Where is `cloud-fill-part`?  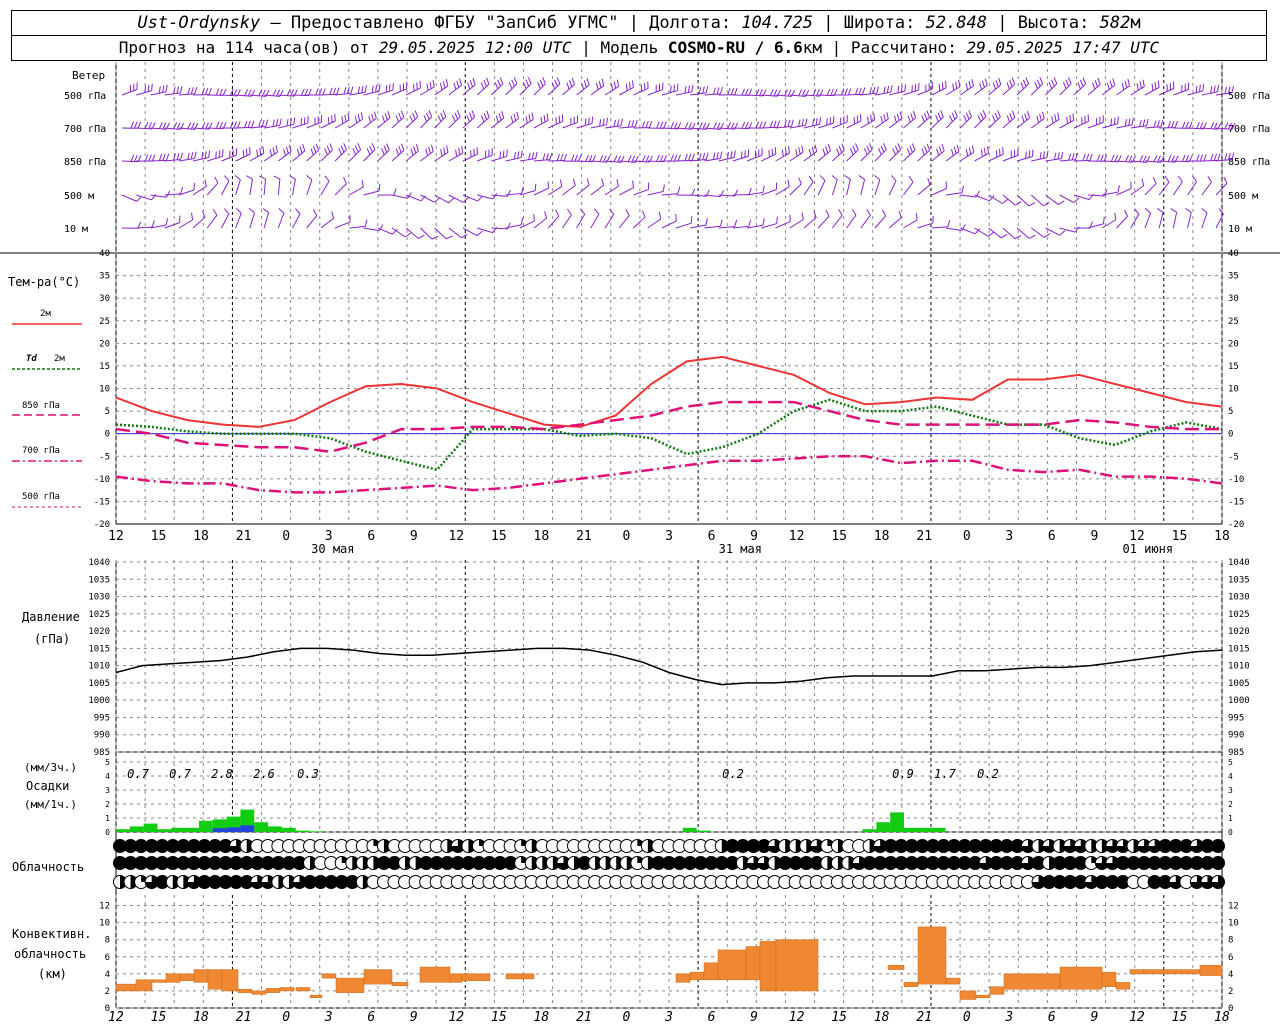
cloud-fill-part is located at coordinates (1028, 846).